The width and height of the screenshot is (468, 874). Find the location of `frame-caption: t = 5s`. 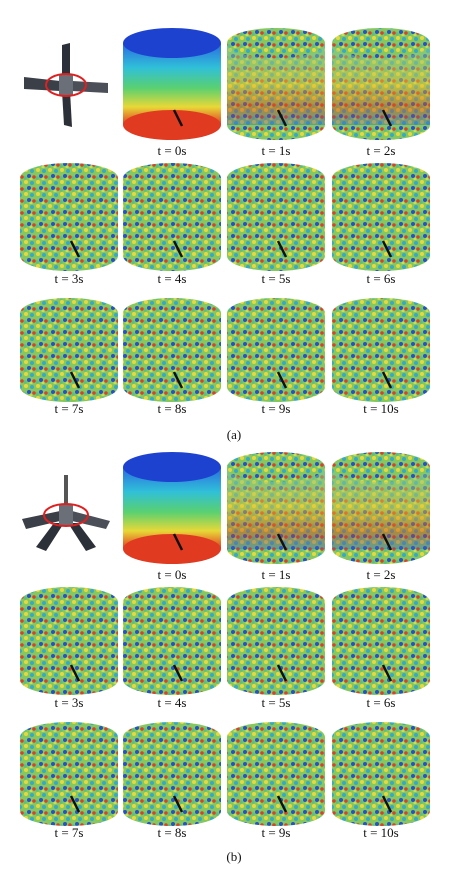

frame-caption: t = 5s is located at coordinates (275, 702).